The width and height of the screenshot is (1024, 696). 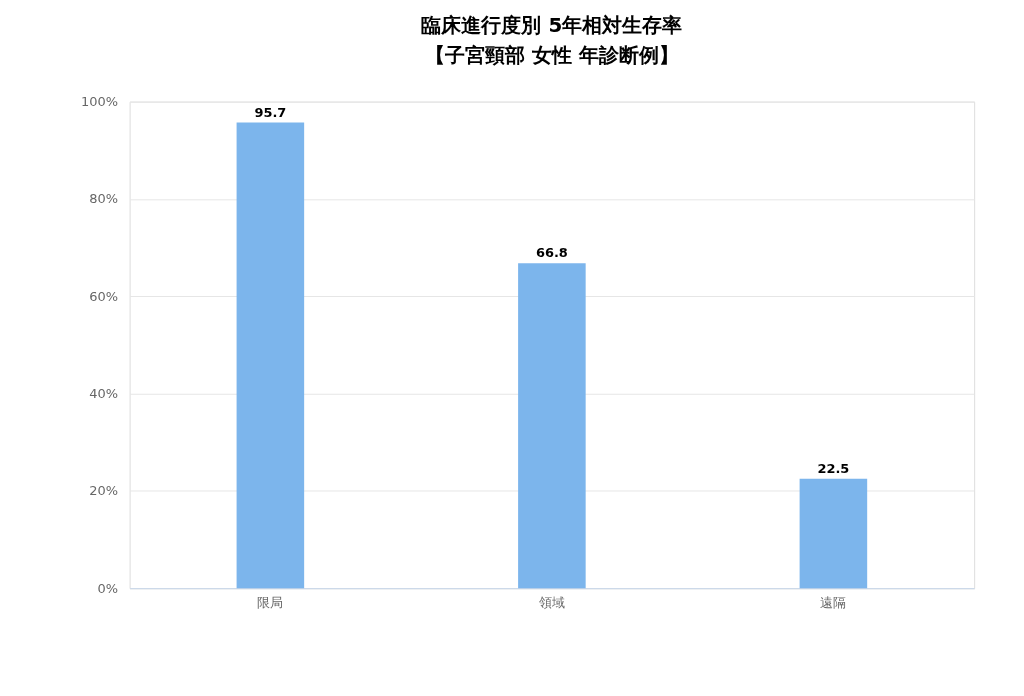 I want to click on x-tick-label: 領域, so click(x=551, y=602).